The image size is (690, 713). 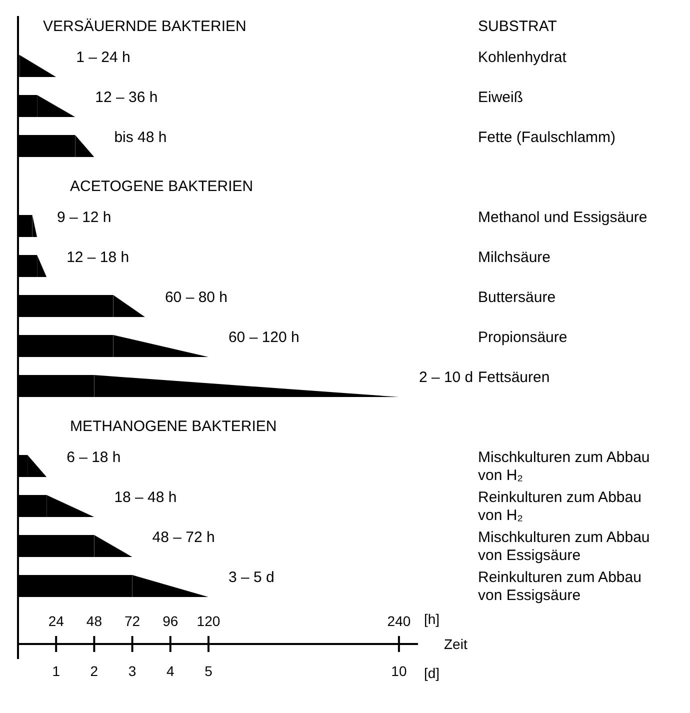 What do you see at coordinates (145, 497) in the screenshot?
I see `annotation: 18 – 48 h` at bounding box center [145, 497].